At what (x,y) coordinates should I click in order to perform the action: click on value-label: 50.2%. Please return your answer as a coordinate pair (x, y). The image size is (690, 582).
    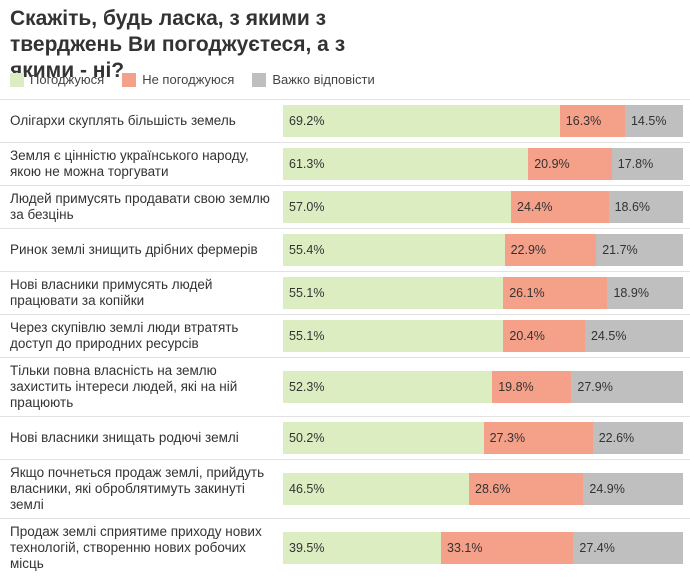
    Looking at the image, I should click on (307, 438).